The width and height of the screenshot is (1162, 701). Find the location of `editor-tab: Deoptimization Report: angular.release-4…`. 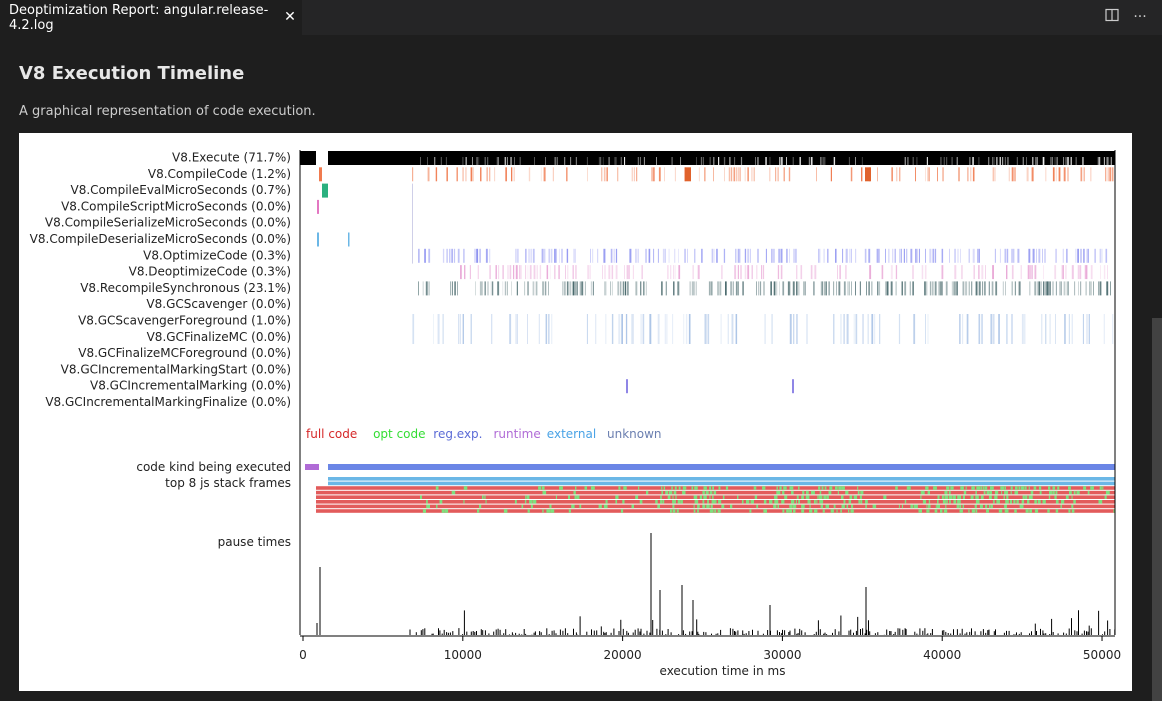

editor-tab: Deoptimization Report: angular.release-4… is located at coordinates (151, 17).